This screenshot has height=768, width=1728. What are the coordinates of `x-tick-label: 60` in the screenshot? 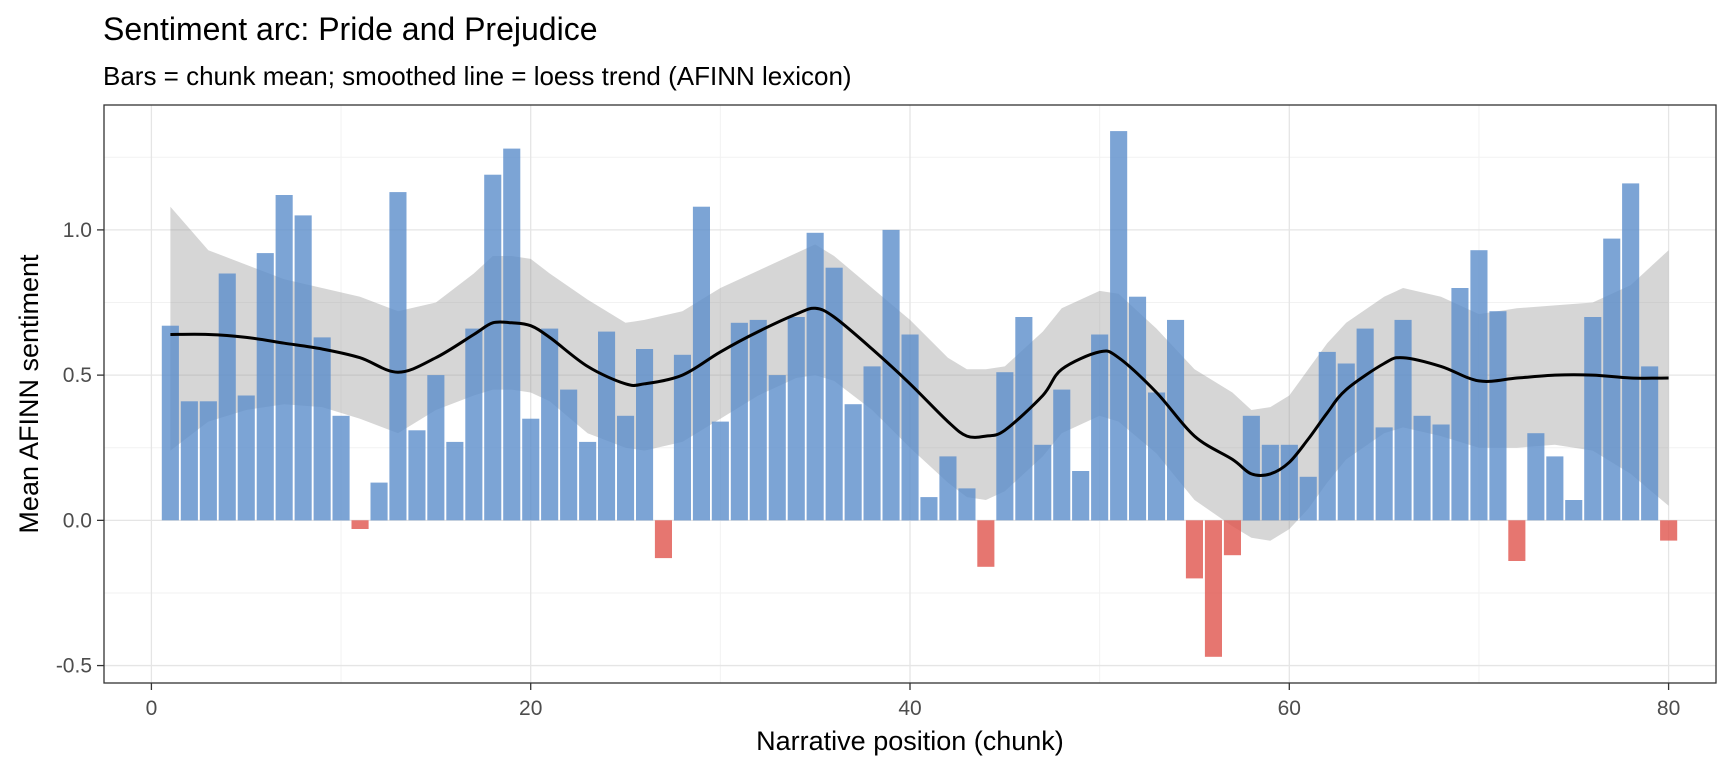 It's located at (1289, 708).